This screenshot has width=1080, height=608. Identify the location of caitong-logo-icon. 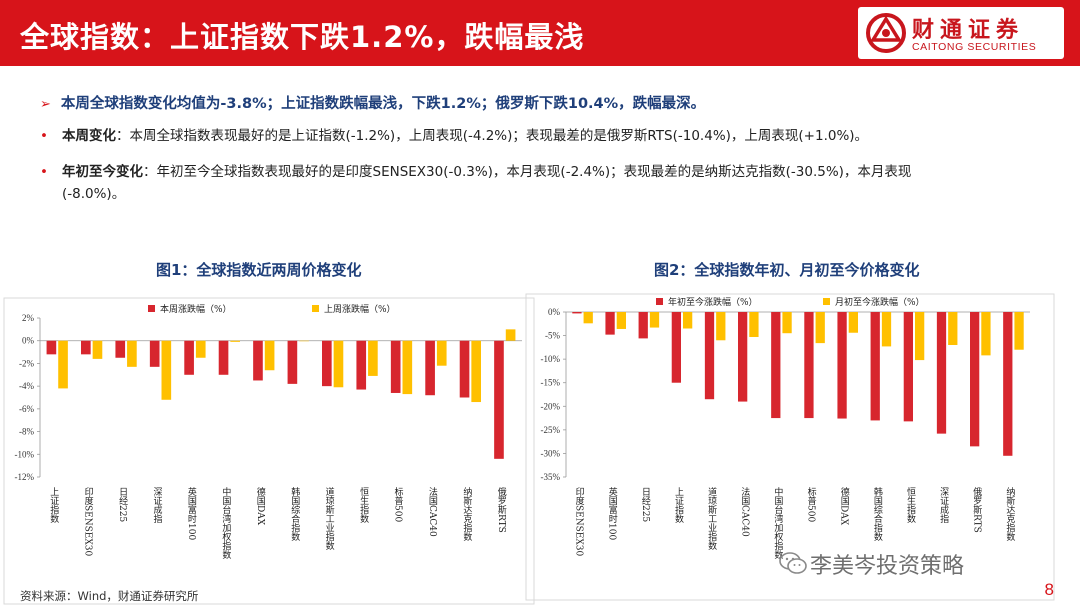
(886, 33).